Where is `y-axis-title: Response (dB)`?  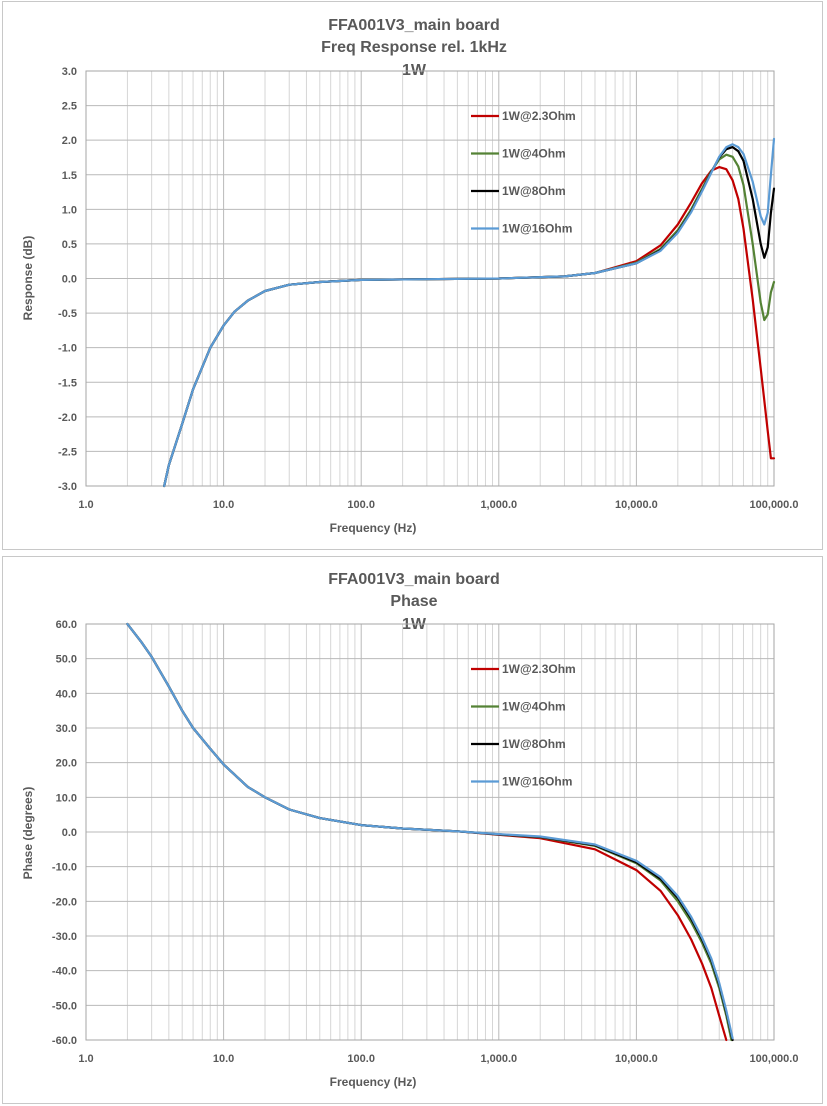
y-axis-title: Response (dB) is located at coordinates (28, 278).